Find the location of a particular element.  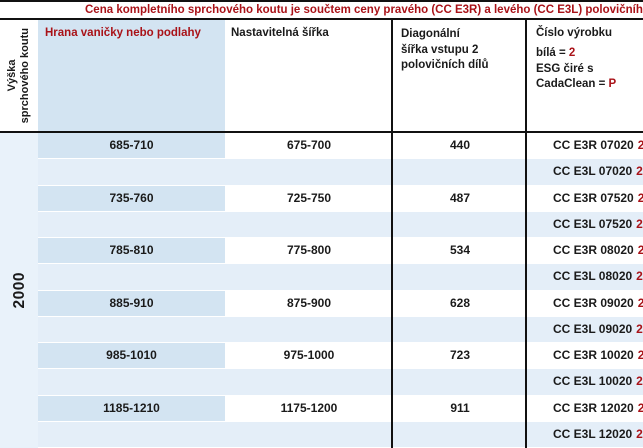

edge-cell: 985-1010 is located at coordinates (131, 356).